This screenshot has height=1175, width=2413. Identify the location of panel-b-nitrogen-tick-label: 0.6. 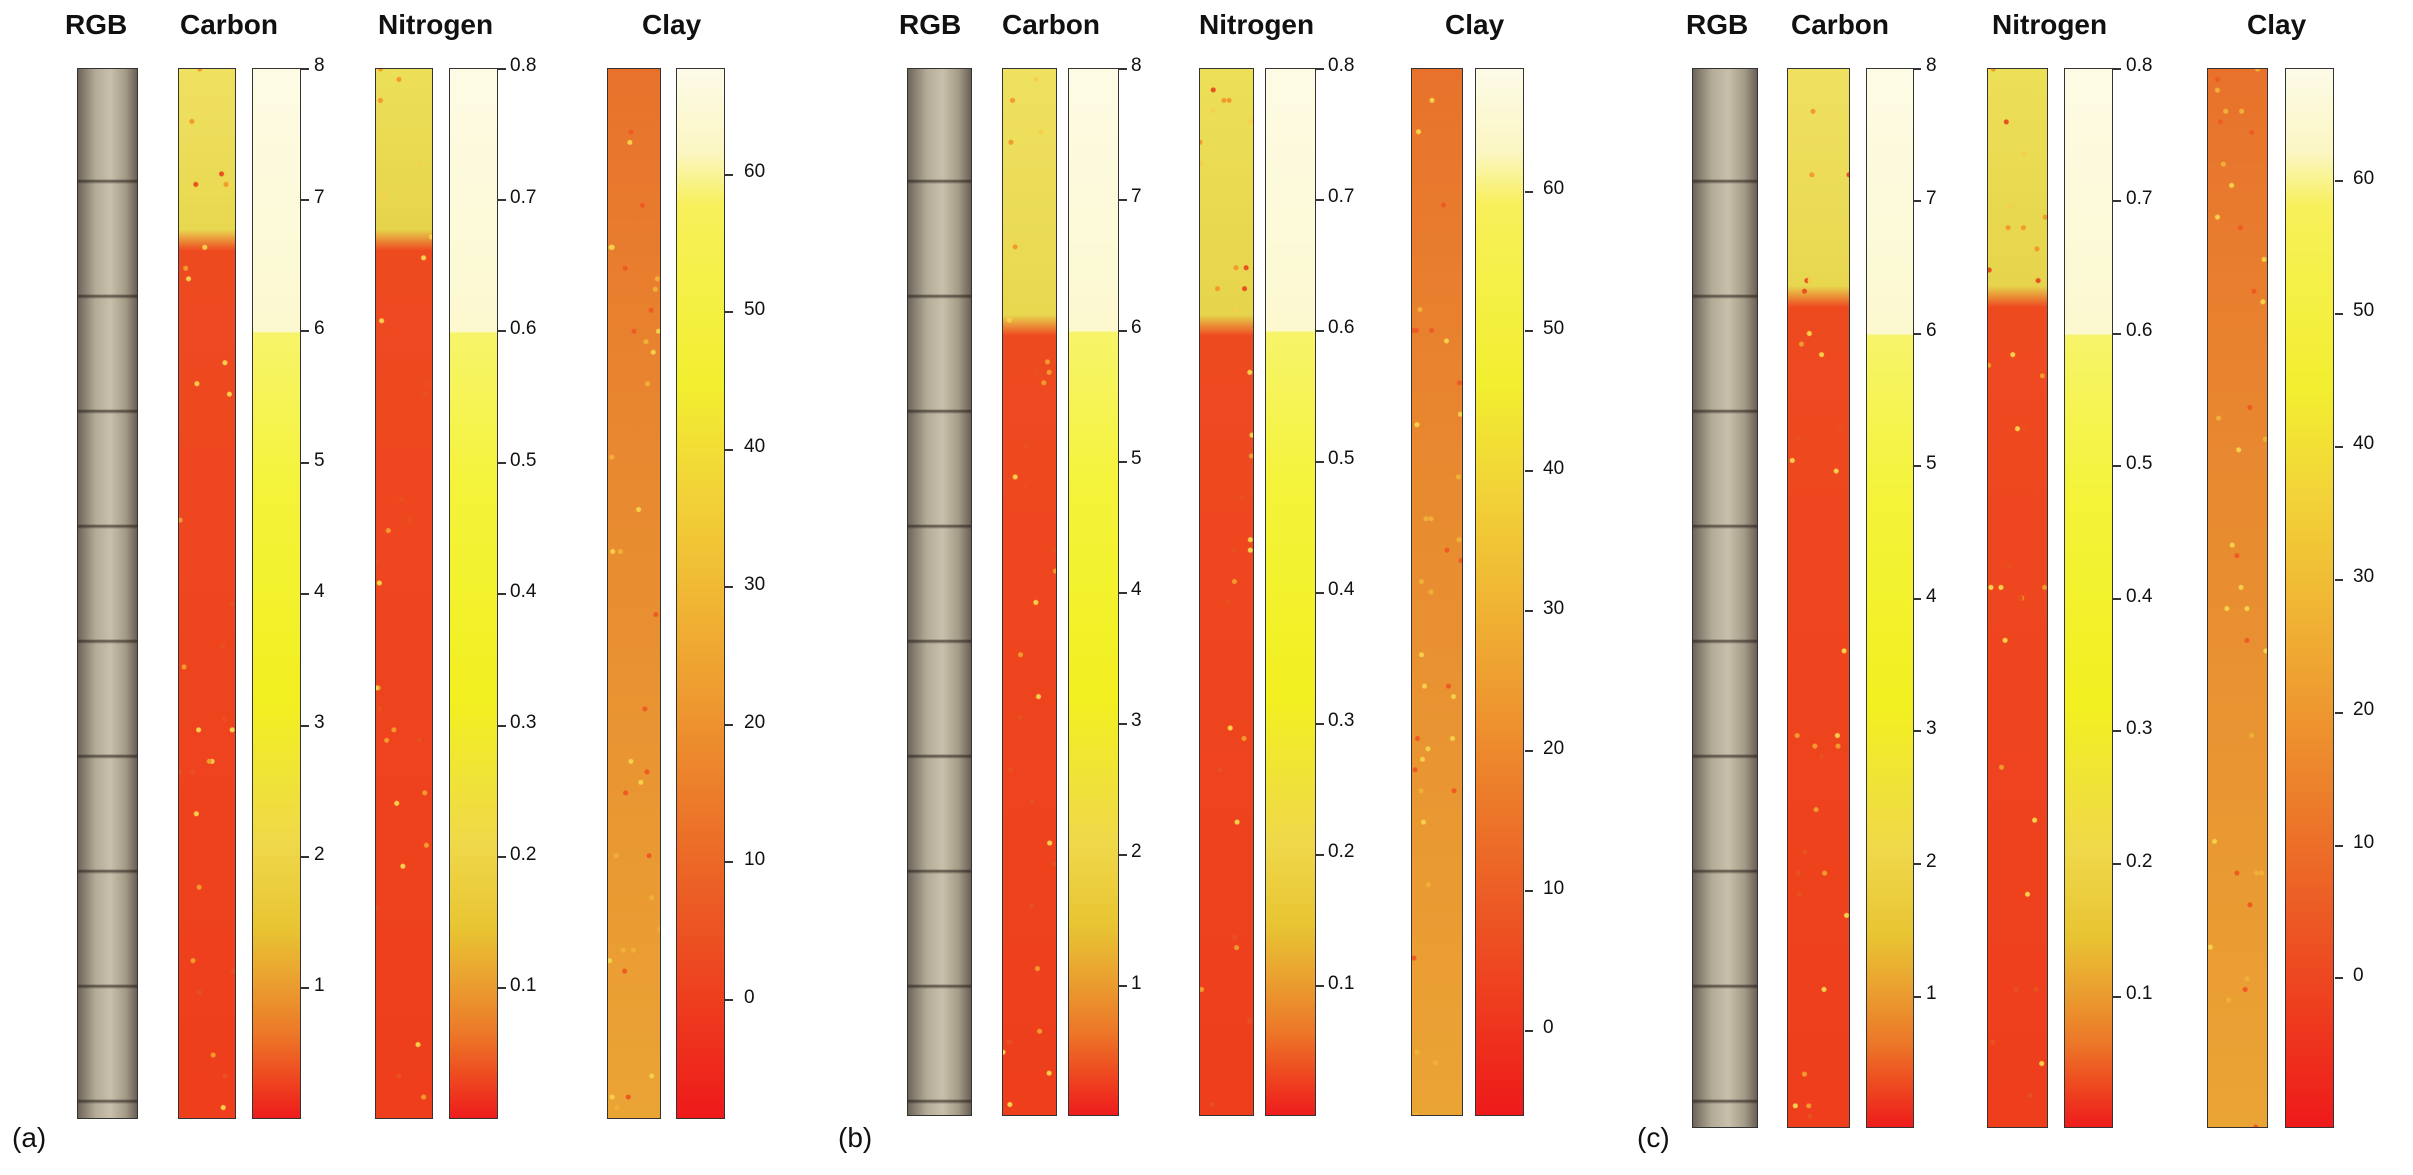
(1341, 328).